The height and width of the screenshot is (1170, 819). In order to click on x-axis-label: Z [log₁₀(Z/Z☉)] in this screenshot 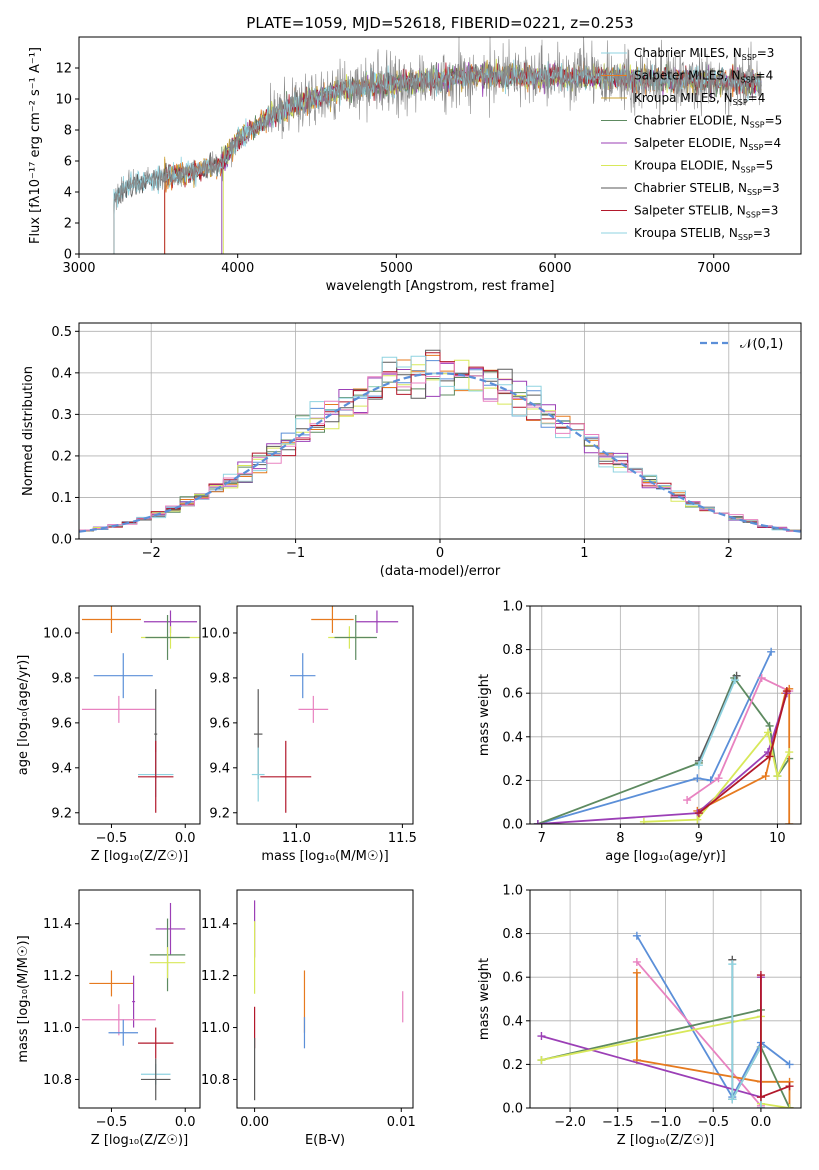, I will do `click(139, 856)`.